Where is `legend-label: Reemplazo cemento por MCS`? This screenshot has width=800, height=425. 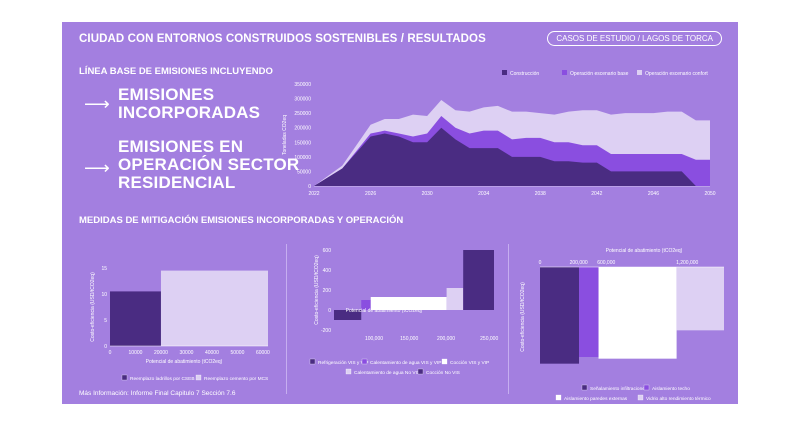
legend-label: Reemplazo cemento por MCS is located at coordinates (236, 379).